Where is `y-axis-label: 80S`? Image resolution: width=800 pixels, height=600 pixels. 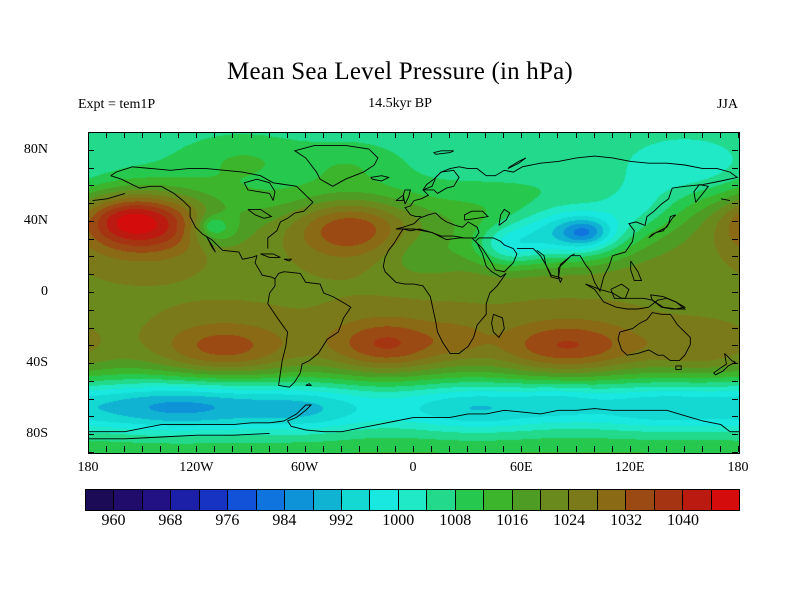
y-axis-label: 80S is located at coordinates (37, 434).